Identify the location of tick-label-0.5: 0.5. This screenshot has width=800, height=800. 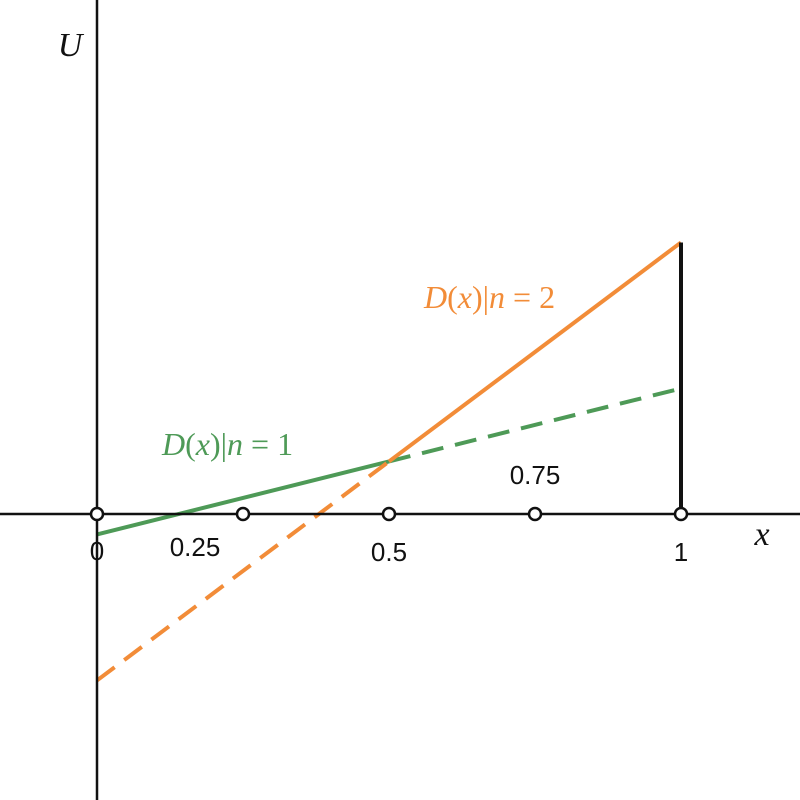
(389, 552).